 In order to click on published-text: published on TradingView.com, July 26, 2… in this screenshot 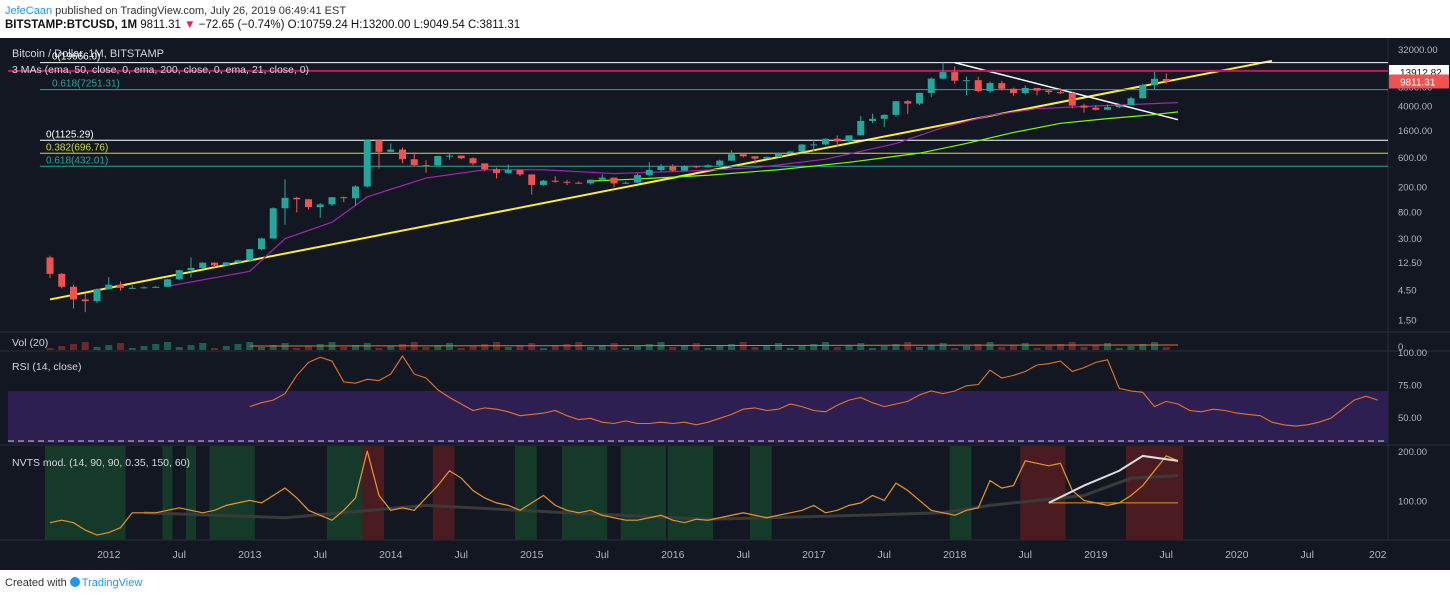, I will do `click(201, 11)`.